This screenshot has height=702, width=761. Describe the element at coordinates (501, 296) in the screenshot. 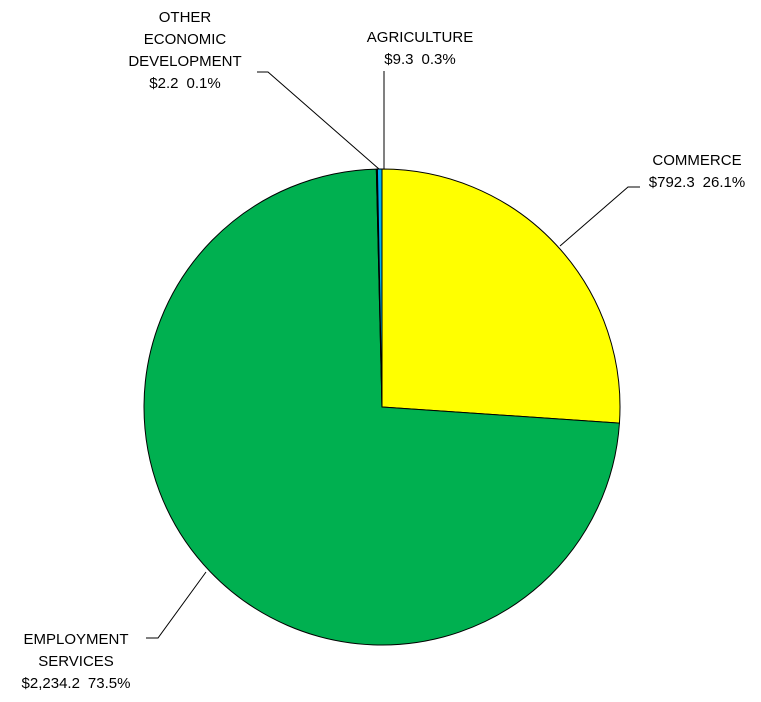

I see `pie-slice-commerce` at that location.